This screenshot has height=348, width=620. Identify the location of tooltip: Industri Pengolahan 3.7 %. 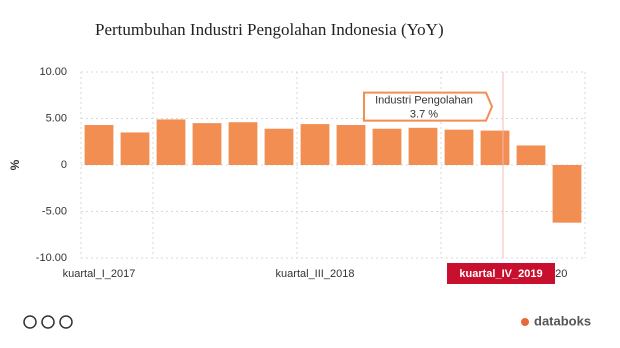
(428, 106).